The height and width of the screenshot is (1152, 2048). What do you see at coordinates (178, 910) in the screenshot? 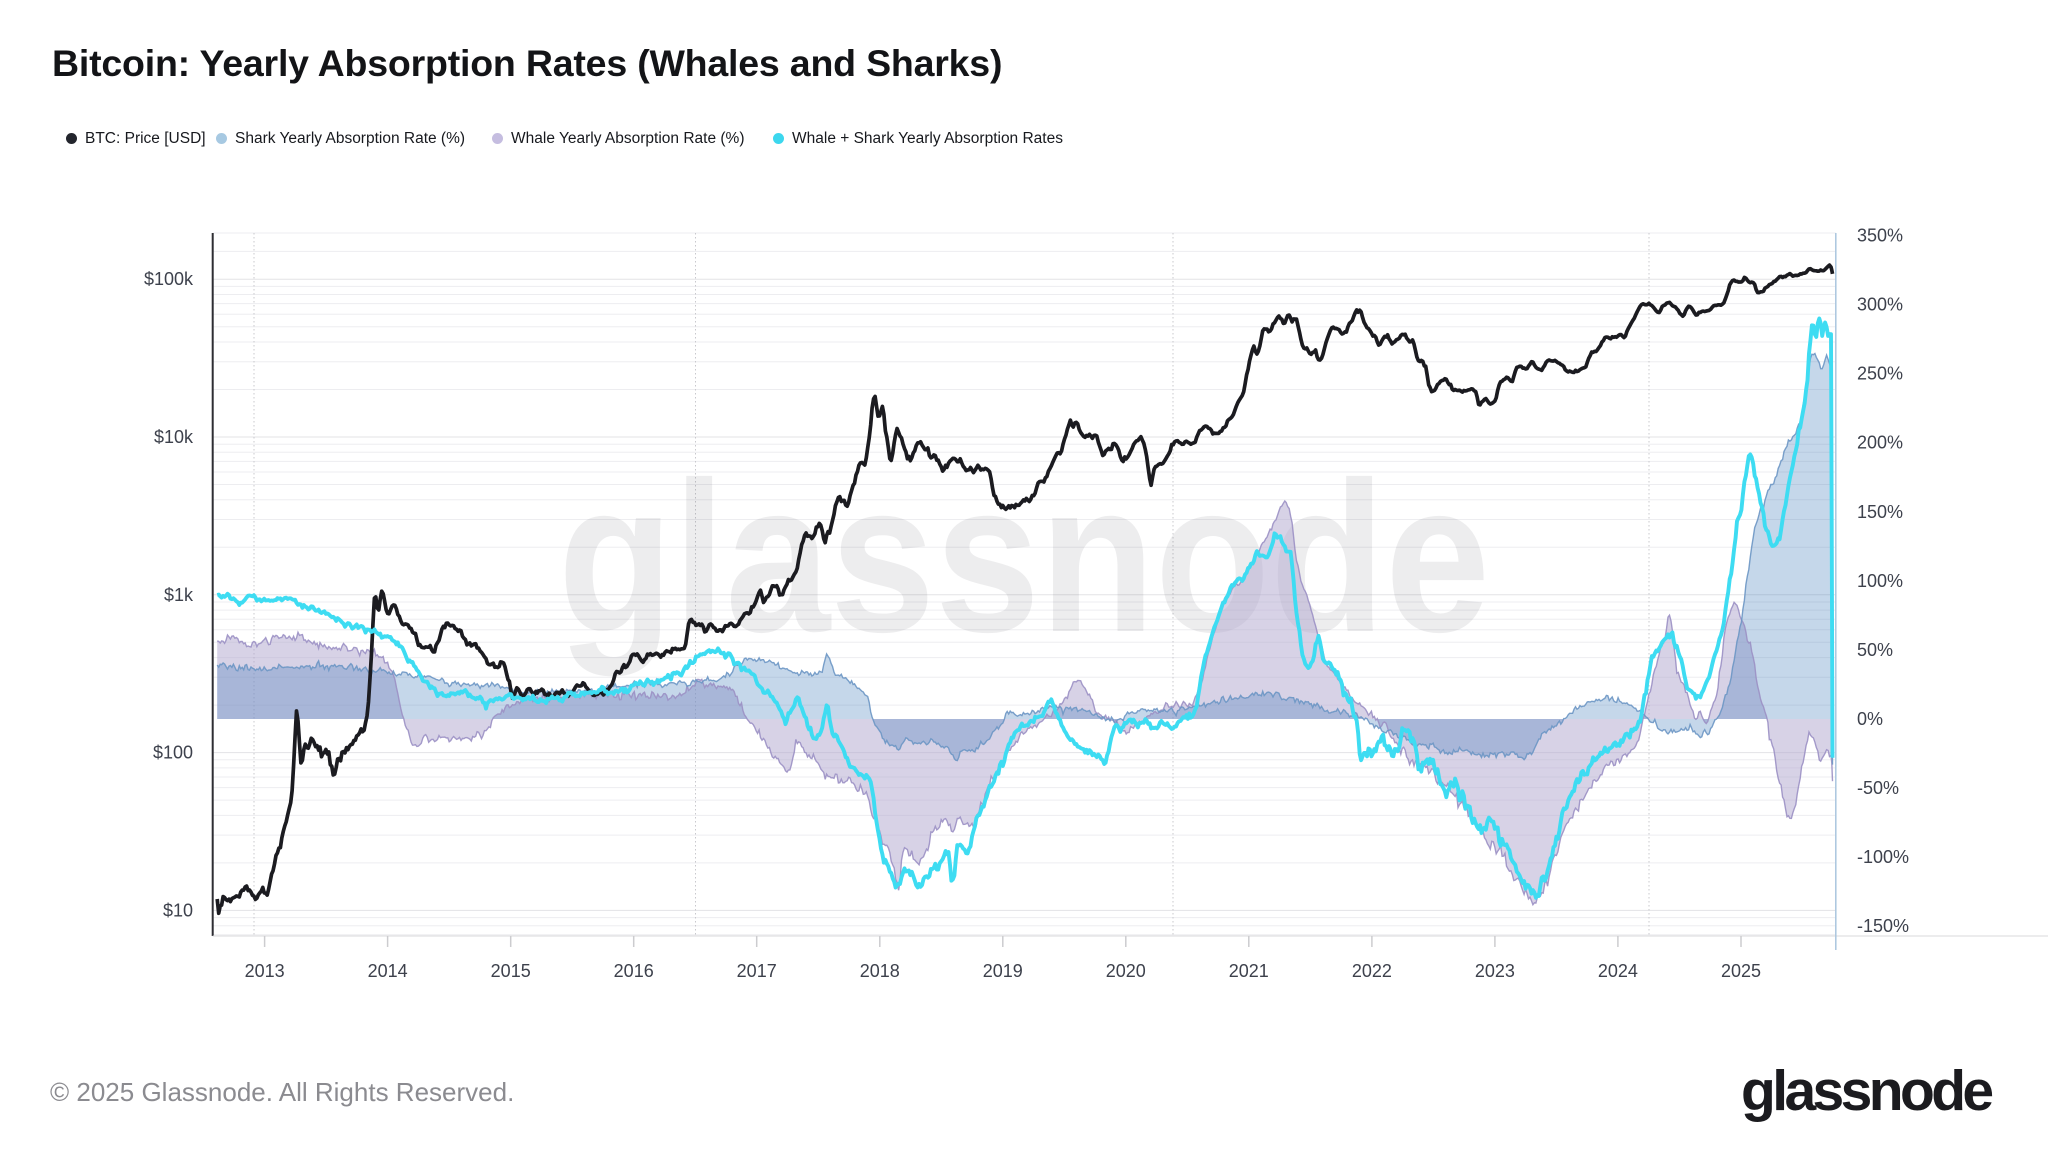
I see `svg-text: $10` at bounding box center [178, 910].